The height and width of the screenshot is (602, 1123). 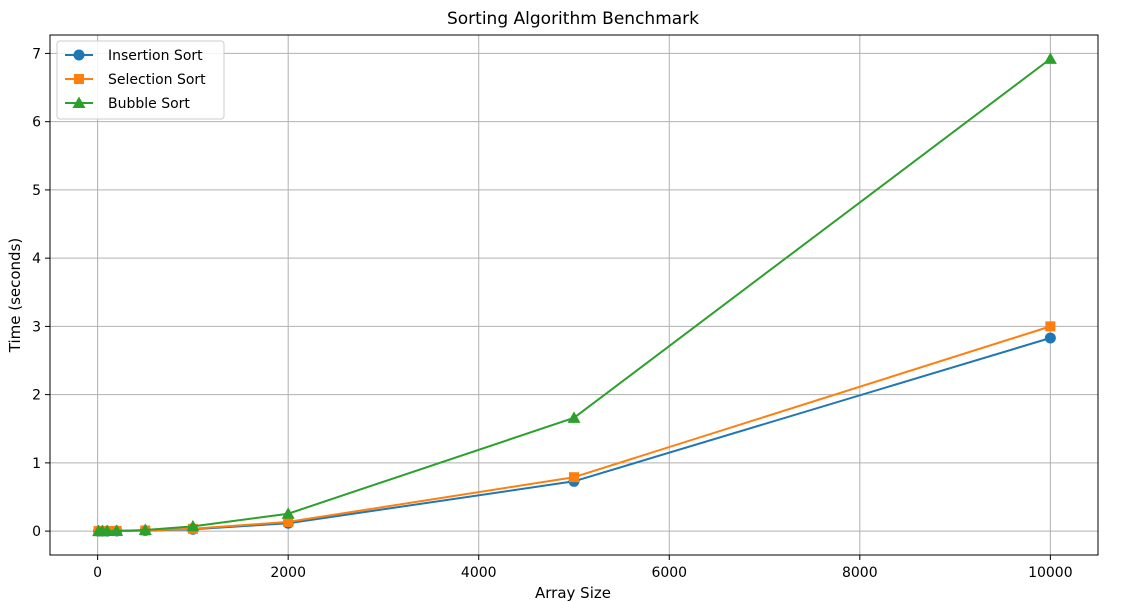 I want to click on legend-item-bubble-sort: Bubble Sort, so click(x=127, y=104).